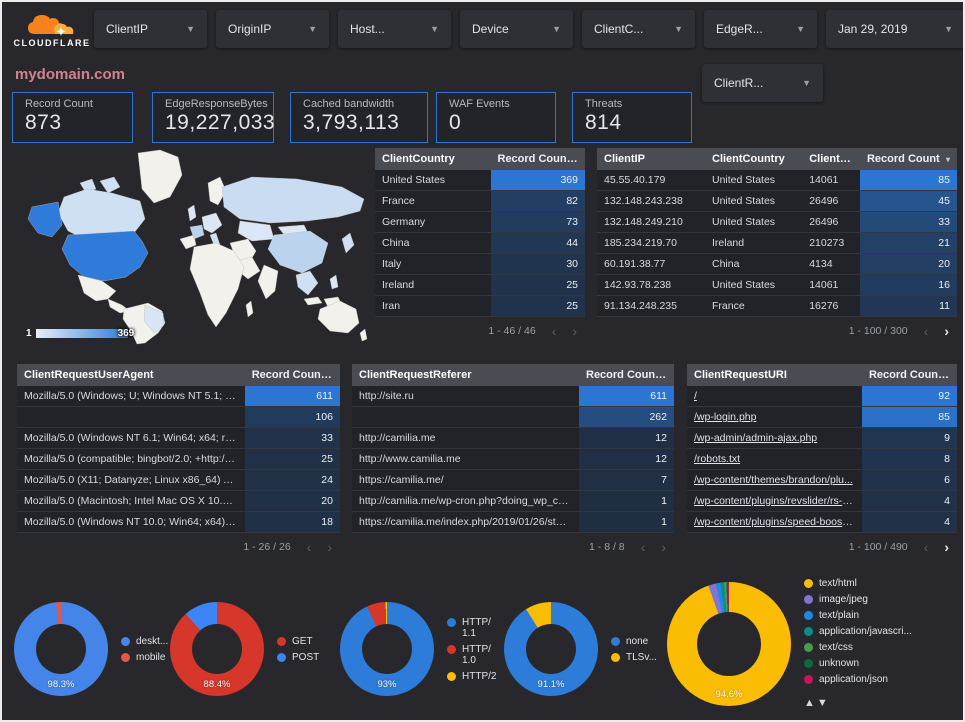 The height and width of the screenshot is (722, 965). I want to click on uri-link: /wp-login.php, so click(725, 417).